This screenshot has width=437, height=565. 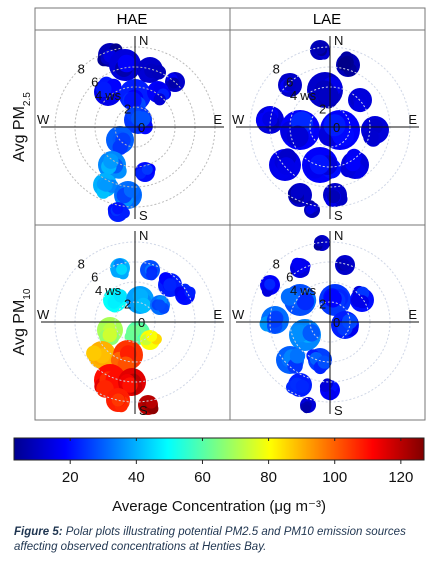 What do you see at coordinates (132, 19) in the screenshot?
I see `column-title-hae: HAE` at bounding box center [132, 19].